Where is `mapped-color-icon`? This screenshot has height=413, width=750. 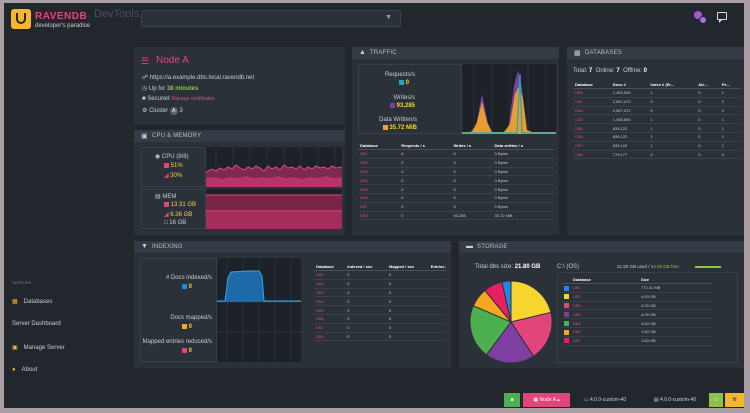 mapped-color-icon is located at coordinates (184, 326).